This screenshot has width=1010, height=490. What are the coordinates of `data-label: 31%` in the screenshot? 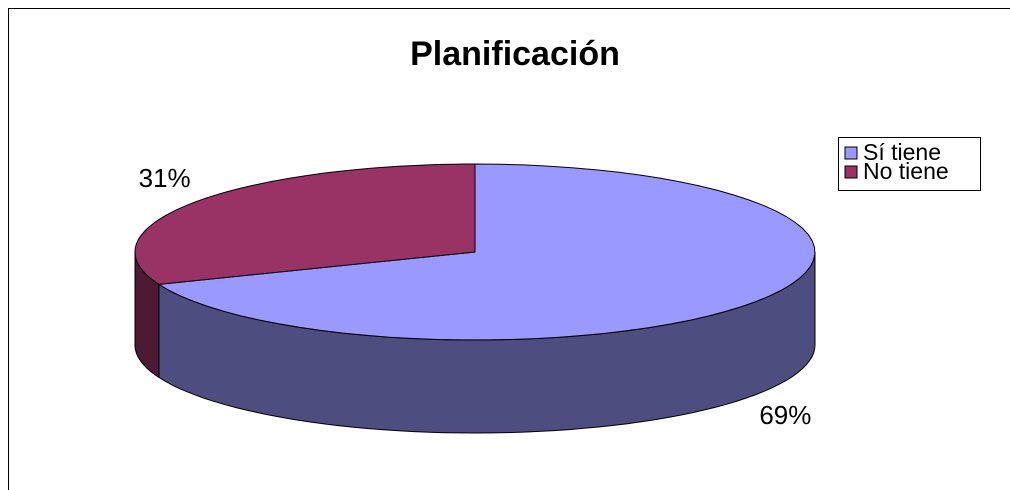 It's located at (165, 178).